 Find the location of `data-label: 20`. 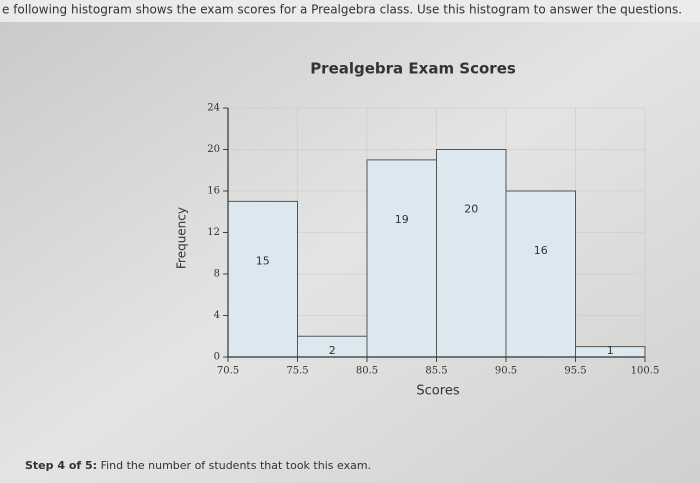

data-label: 20 is located at coordinates (471, 209).